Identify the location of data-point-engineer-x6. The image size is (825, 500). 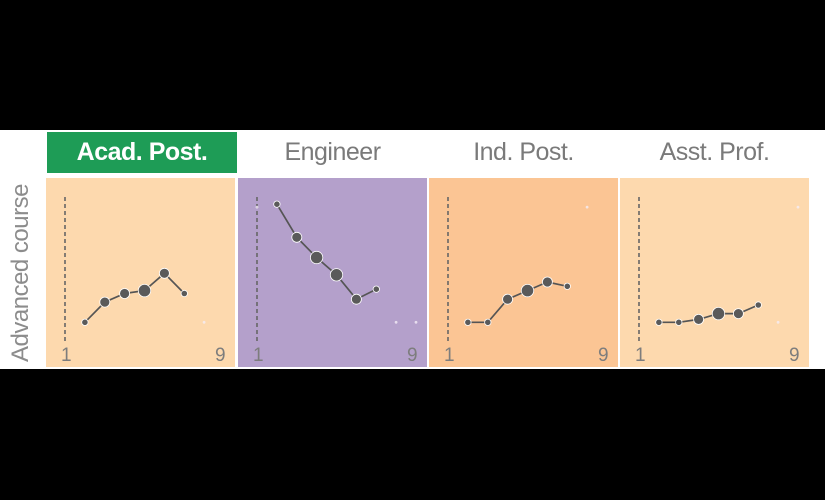
(356, 299).